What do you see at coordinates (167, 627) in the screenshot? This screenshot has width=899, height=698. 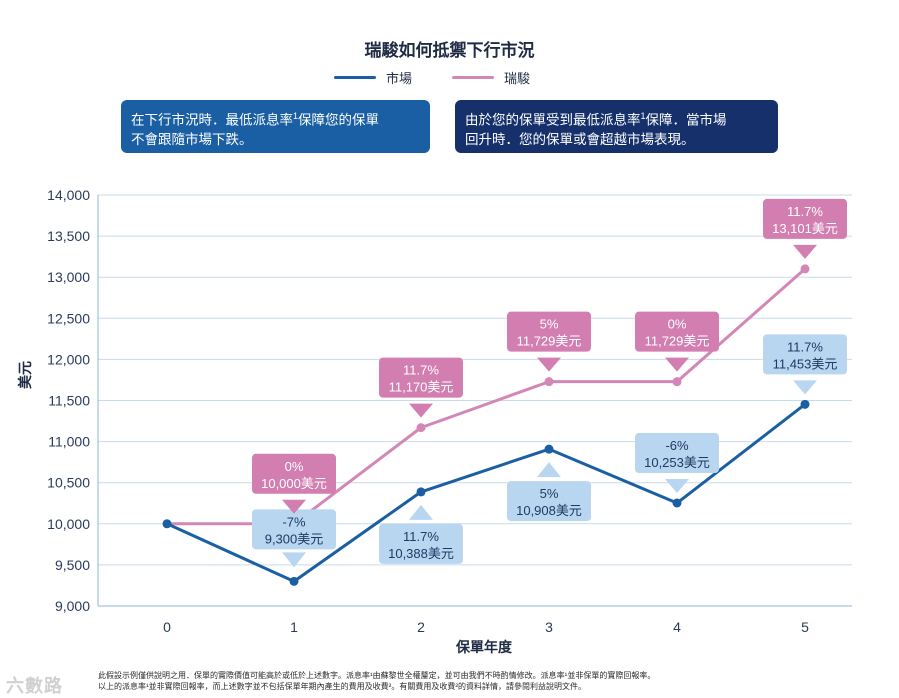 I see `x-tick-label: 0` at bounding box center [167, 627].